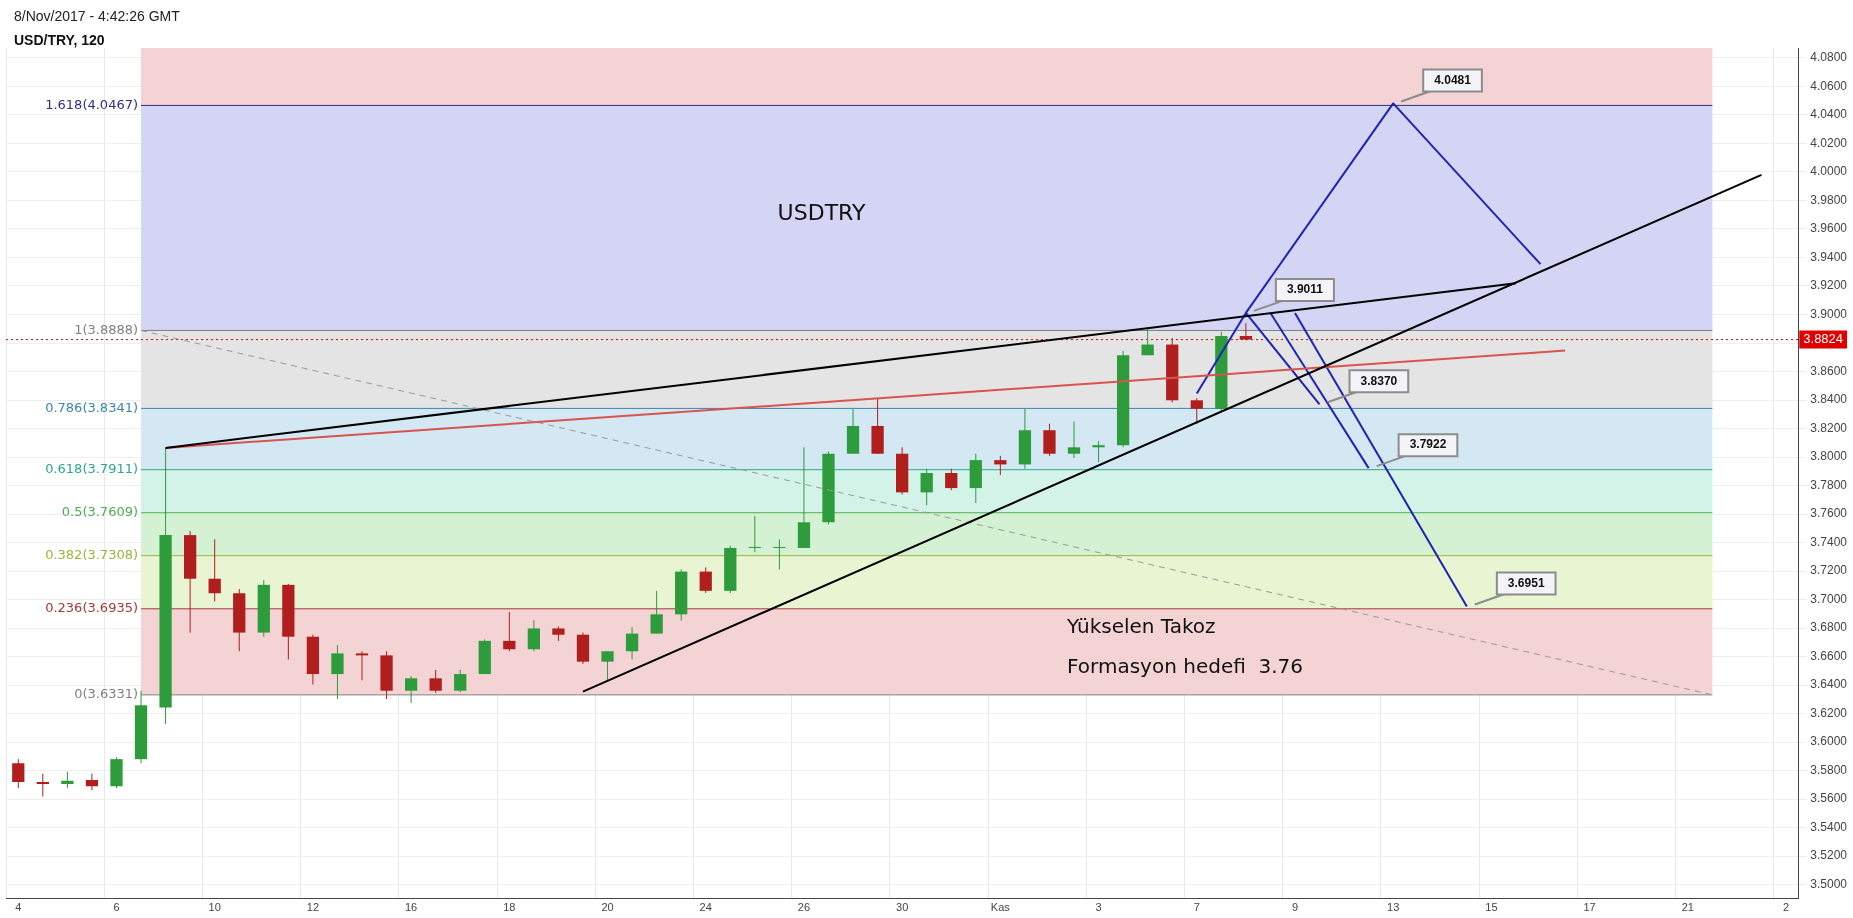 The width and height of the screenshot is (1853, 918). What do you see at coordinates (1098, 907) in the screenshot?
I see `x-tick-label: 3` at bounding box center [1098, 907].